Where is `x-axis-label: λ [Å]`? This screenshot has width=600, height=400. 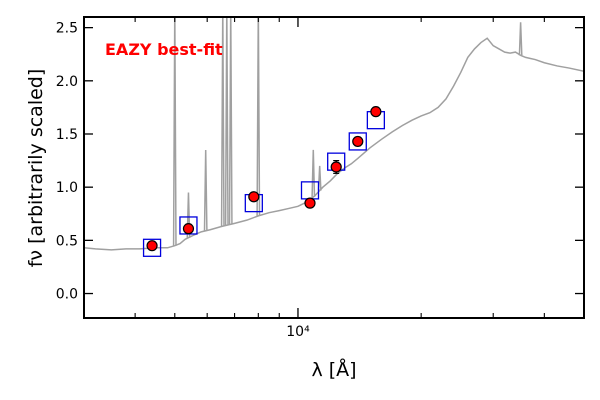
x-axis-label: λ [Å] is located at coordinates (333, 369).